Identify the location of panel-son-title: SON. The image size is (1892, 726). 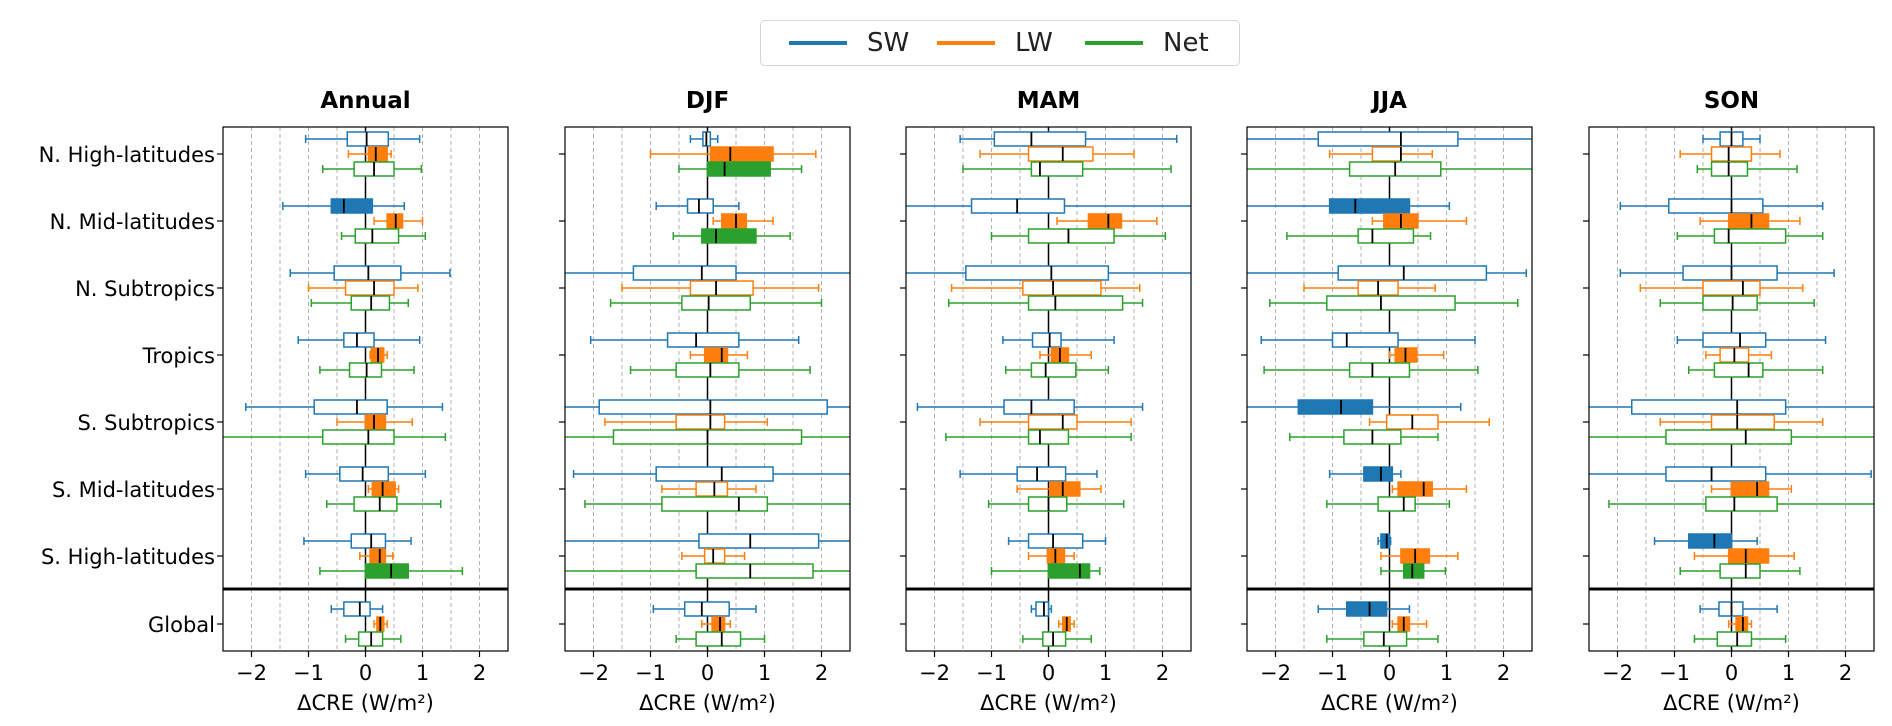
(1731, 101).